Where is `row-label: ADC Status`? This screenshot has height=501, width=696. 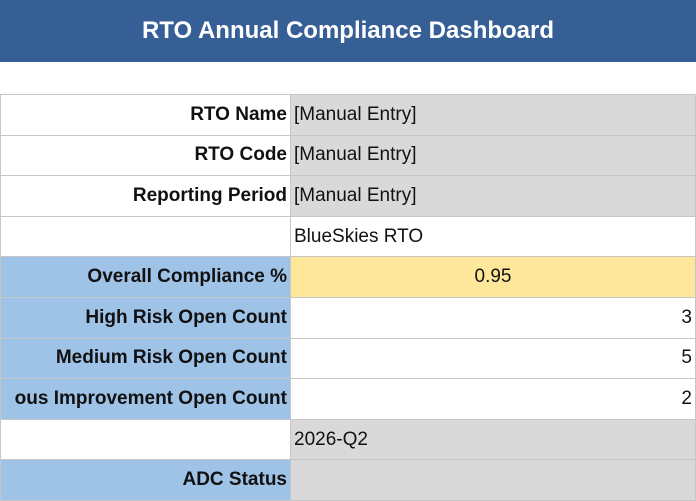
row-label: ADC Status is located at coordinates (145, 480).